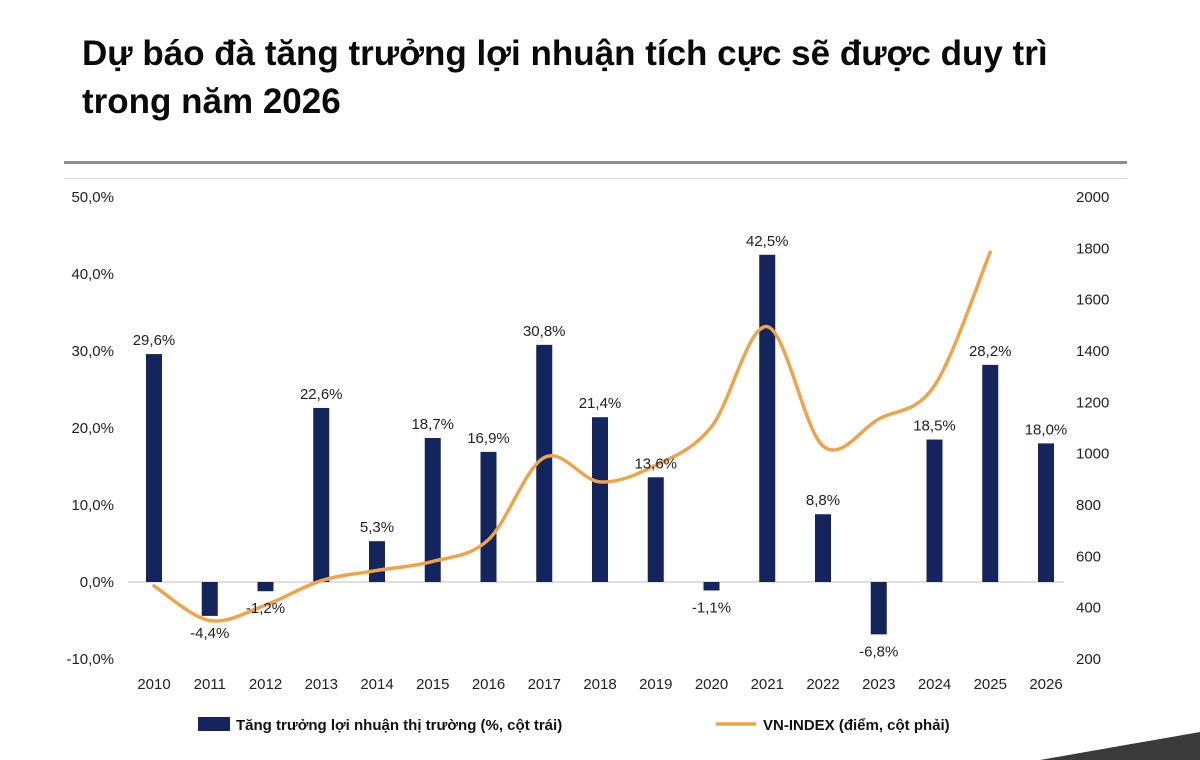 This screenshot has width=1200, height=760. Describe the element at coordinates (711, 684) in the screenshot. I see `x-axis-tick-label: 2020` at that location.